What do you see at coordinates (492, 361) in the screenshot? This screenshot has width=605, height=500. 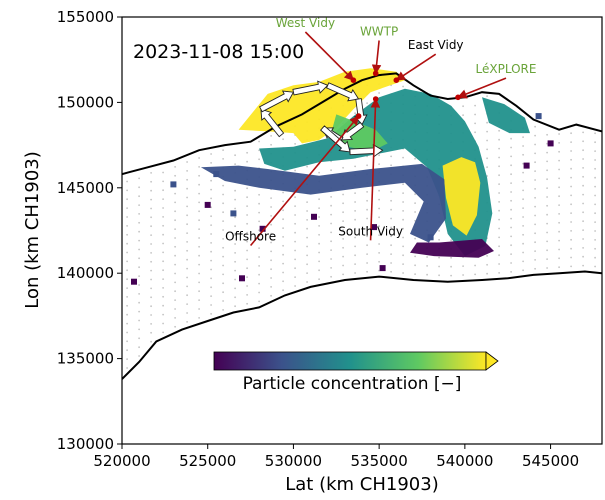 I see `colorbar-extend-triangle` at bounding box center [492, 361].